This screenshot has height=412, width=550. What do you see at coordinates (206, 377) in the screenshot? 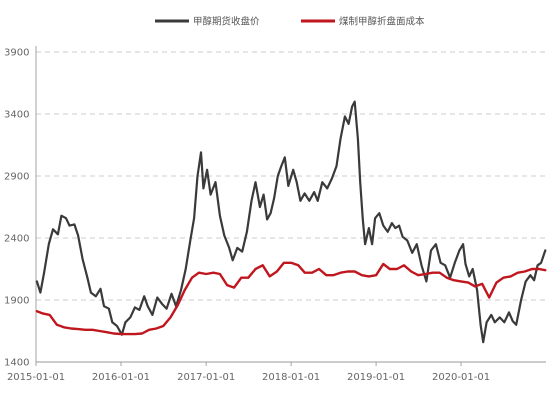
I see `x-tick-label: 2017-01-01` at bounding box center [206, 377].